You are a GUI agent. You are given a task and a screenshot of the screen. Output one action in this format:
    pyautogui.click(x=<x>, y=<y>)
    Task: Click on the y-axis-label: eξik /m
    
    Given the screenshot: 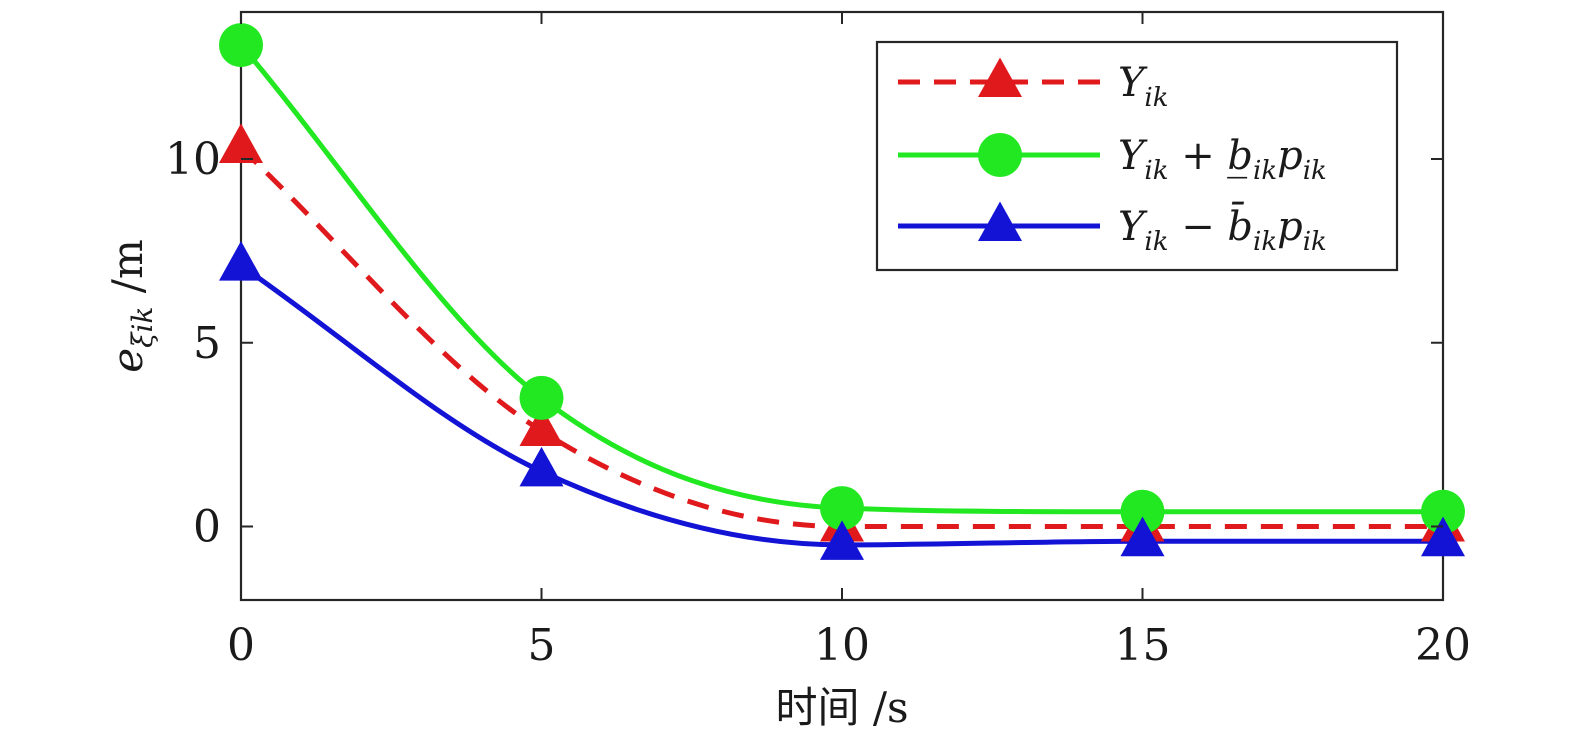 What is the action you would take?
    pyautogui.click(x=131, y=306)
    